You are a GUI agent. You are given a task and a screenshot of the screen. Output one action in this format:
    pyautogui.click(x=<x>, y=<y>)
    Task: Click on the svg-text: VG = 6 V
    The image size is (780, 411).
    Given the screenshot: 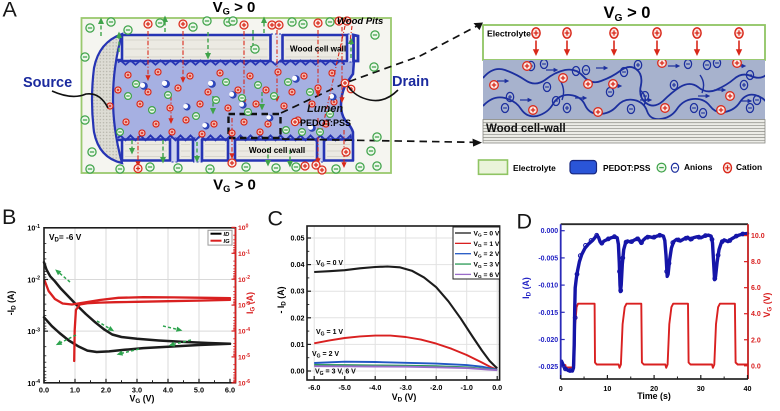 What is the action you would take?
    pyautogui.click(x=487, y=276)
    